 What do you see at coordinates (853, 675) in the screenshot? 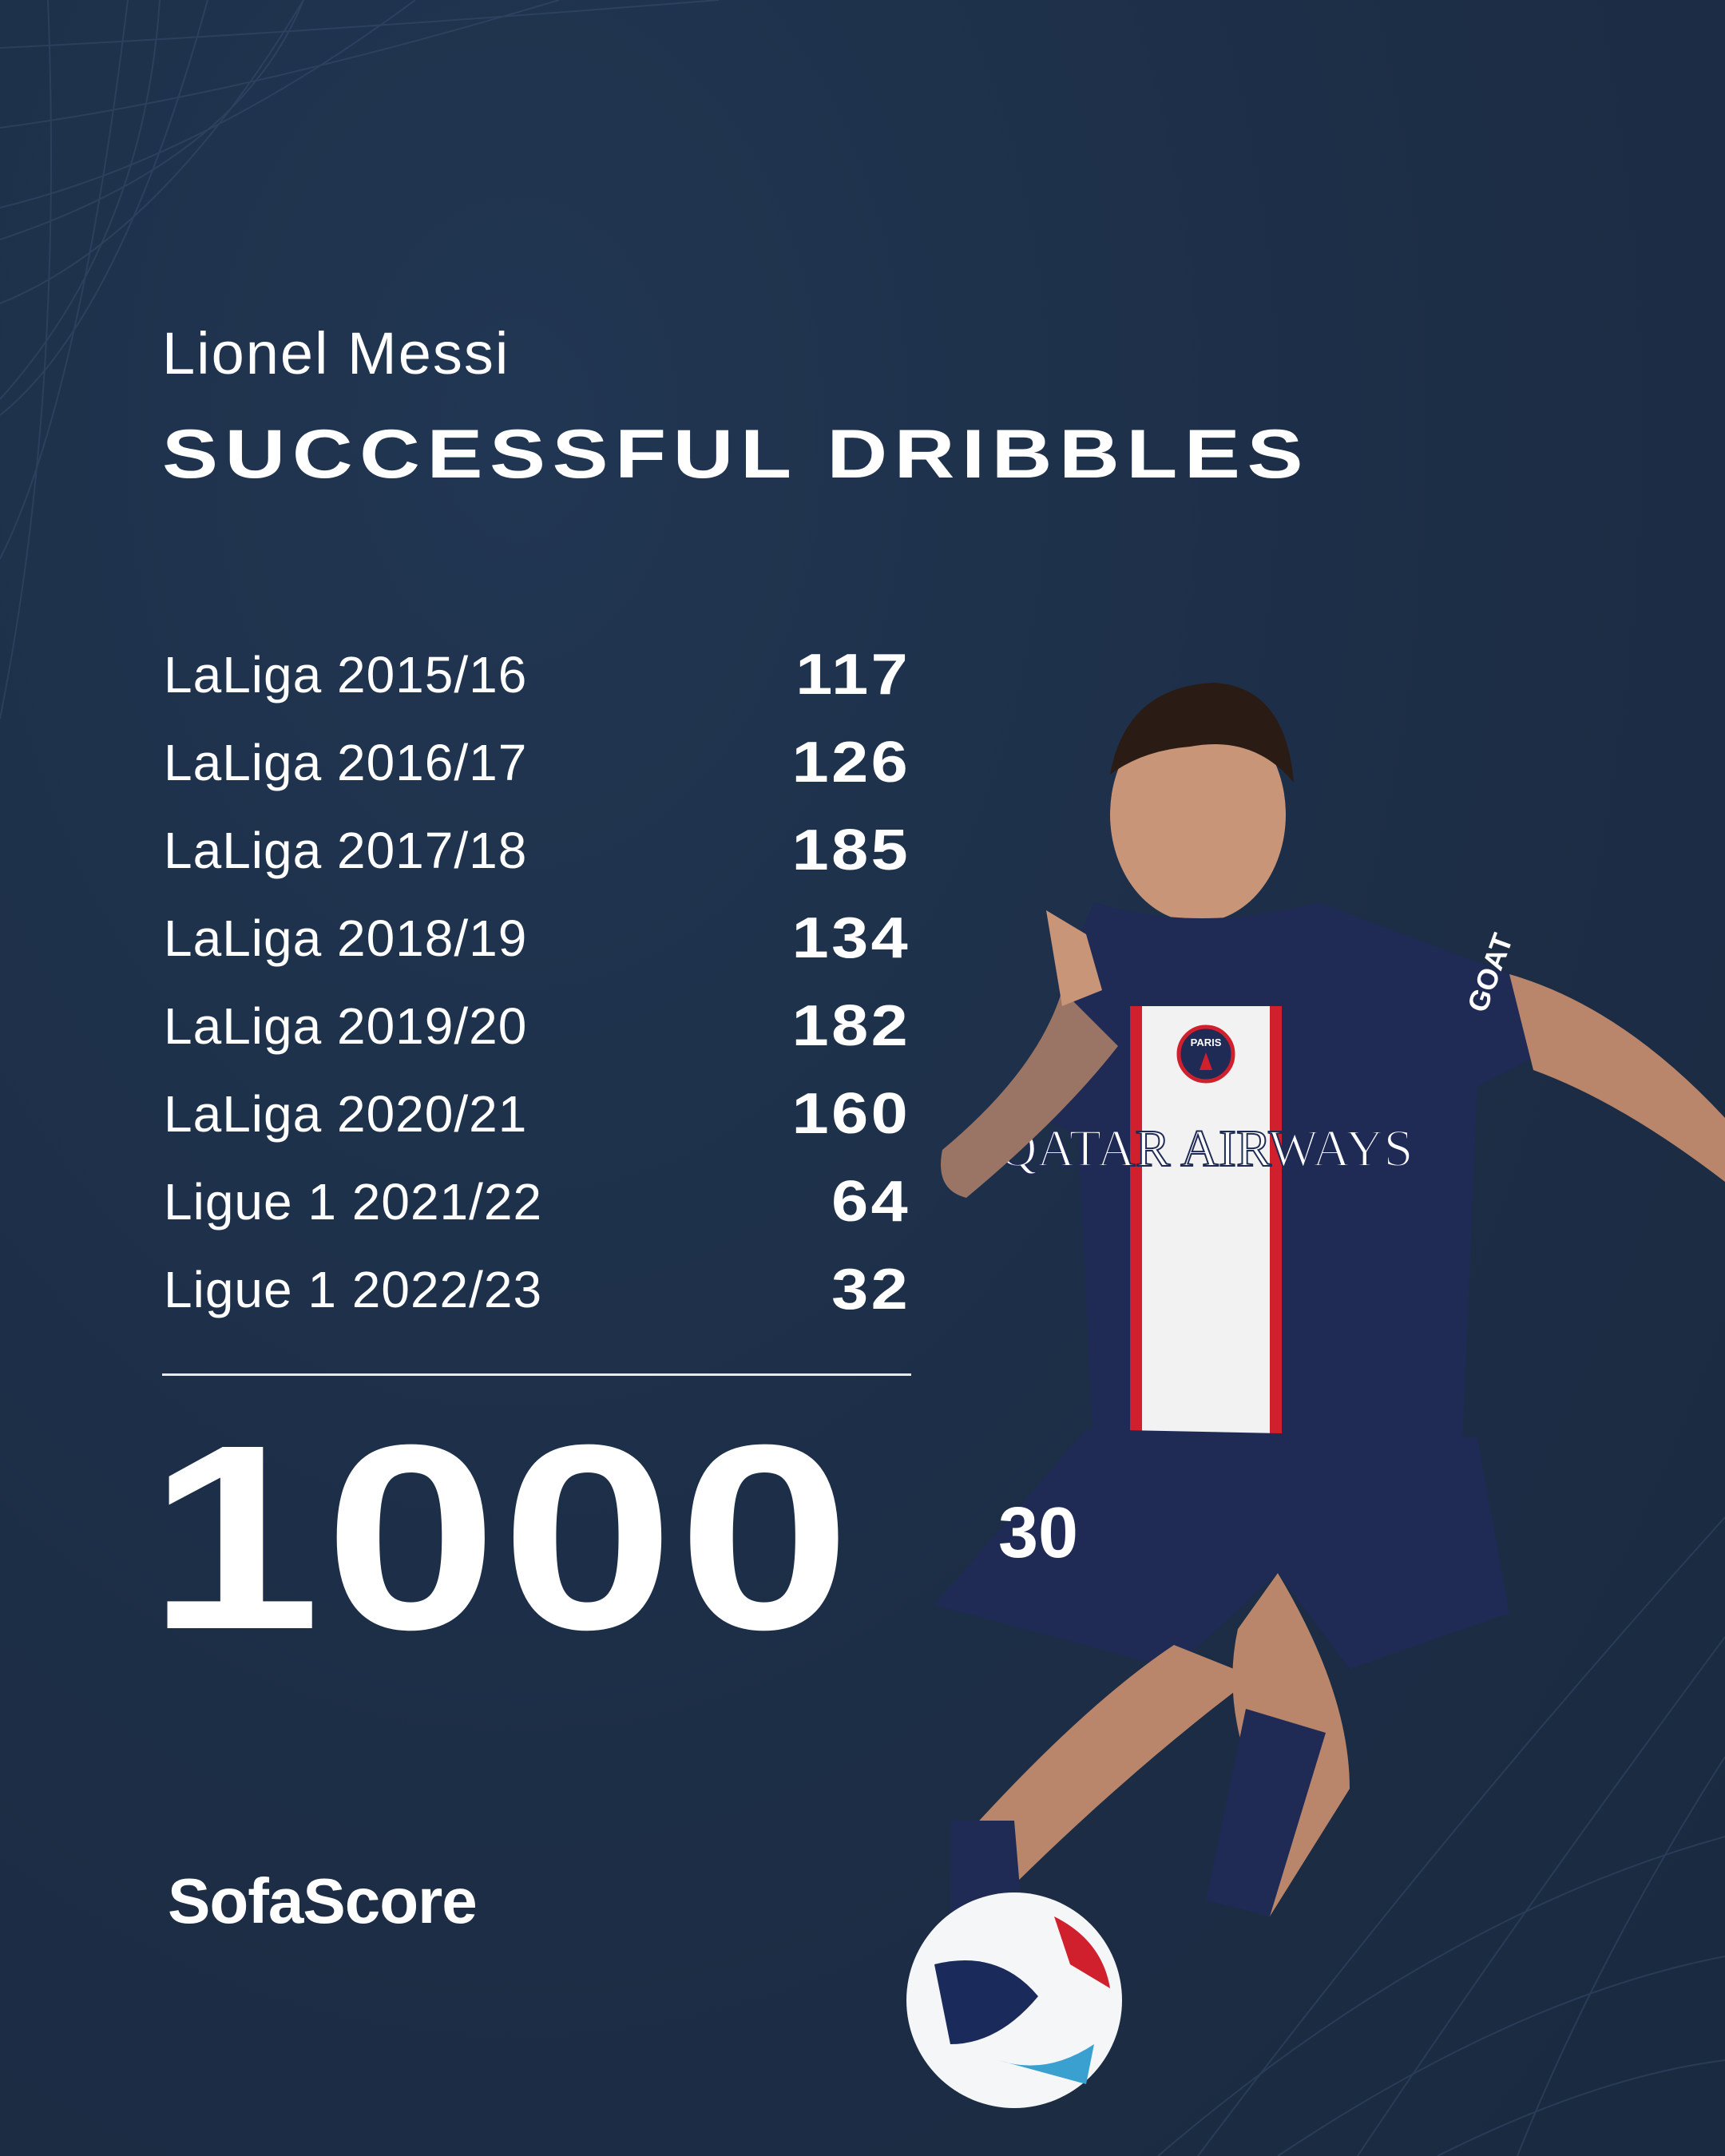
I see `season-value: 117` at bounding box center [853, 675].